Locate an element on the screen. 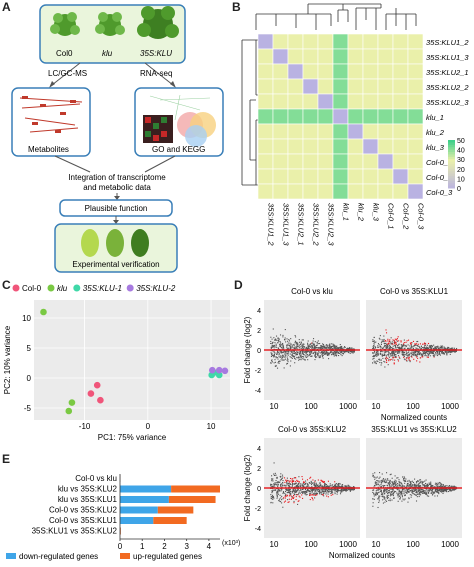  plausible-function-label: Plausible function is located at coordinates (116, 208).